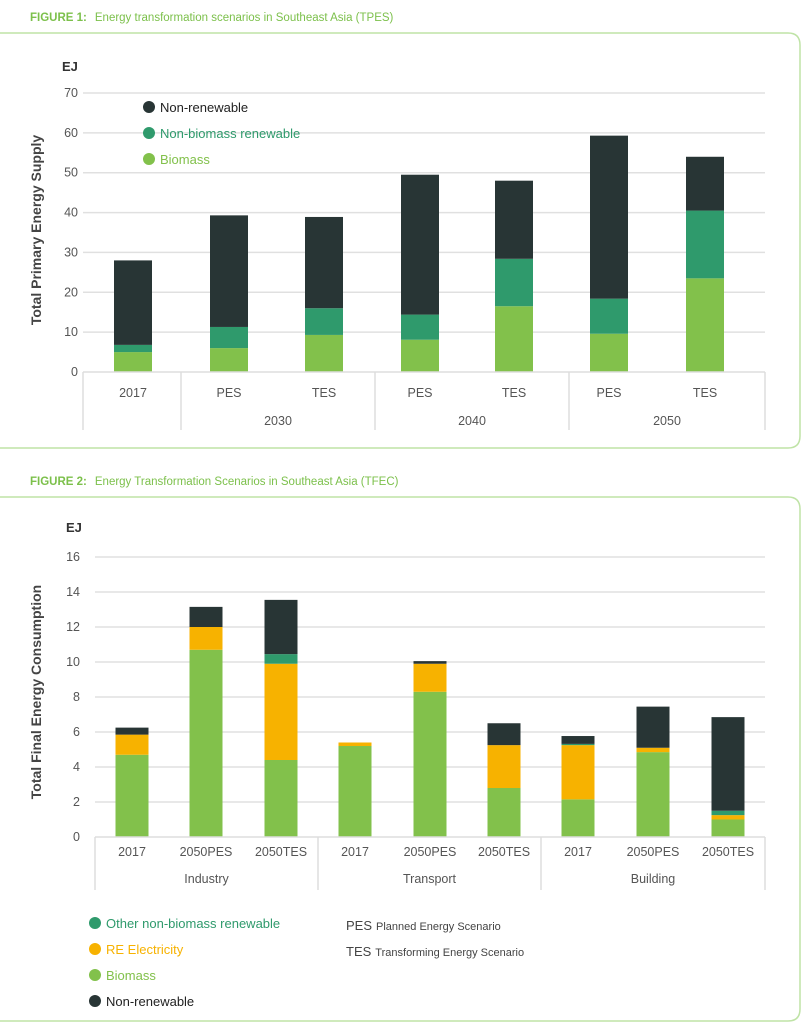 This screenshot has height=1023, width=801. Describe the element at coordinates (73, 592) in the screenshot. I see `y-tick-label: 14` at that location.